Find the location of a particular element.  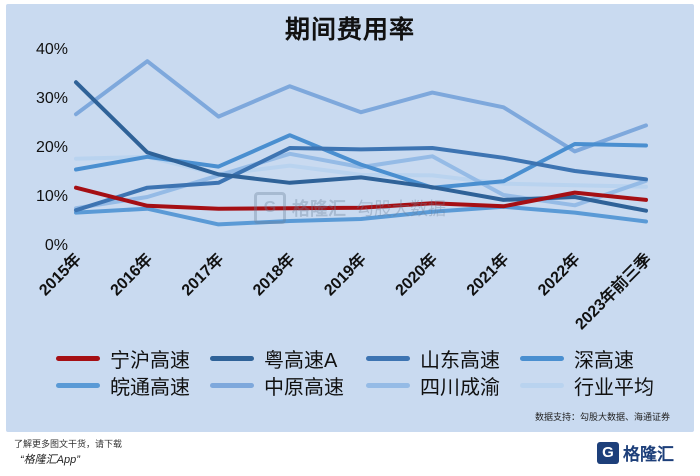

series-line-皖通高速 is located at coordinates (361, 215).